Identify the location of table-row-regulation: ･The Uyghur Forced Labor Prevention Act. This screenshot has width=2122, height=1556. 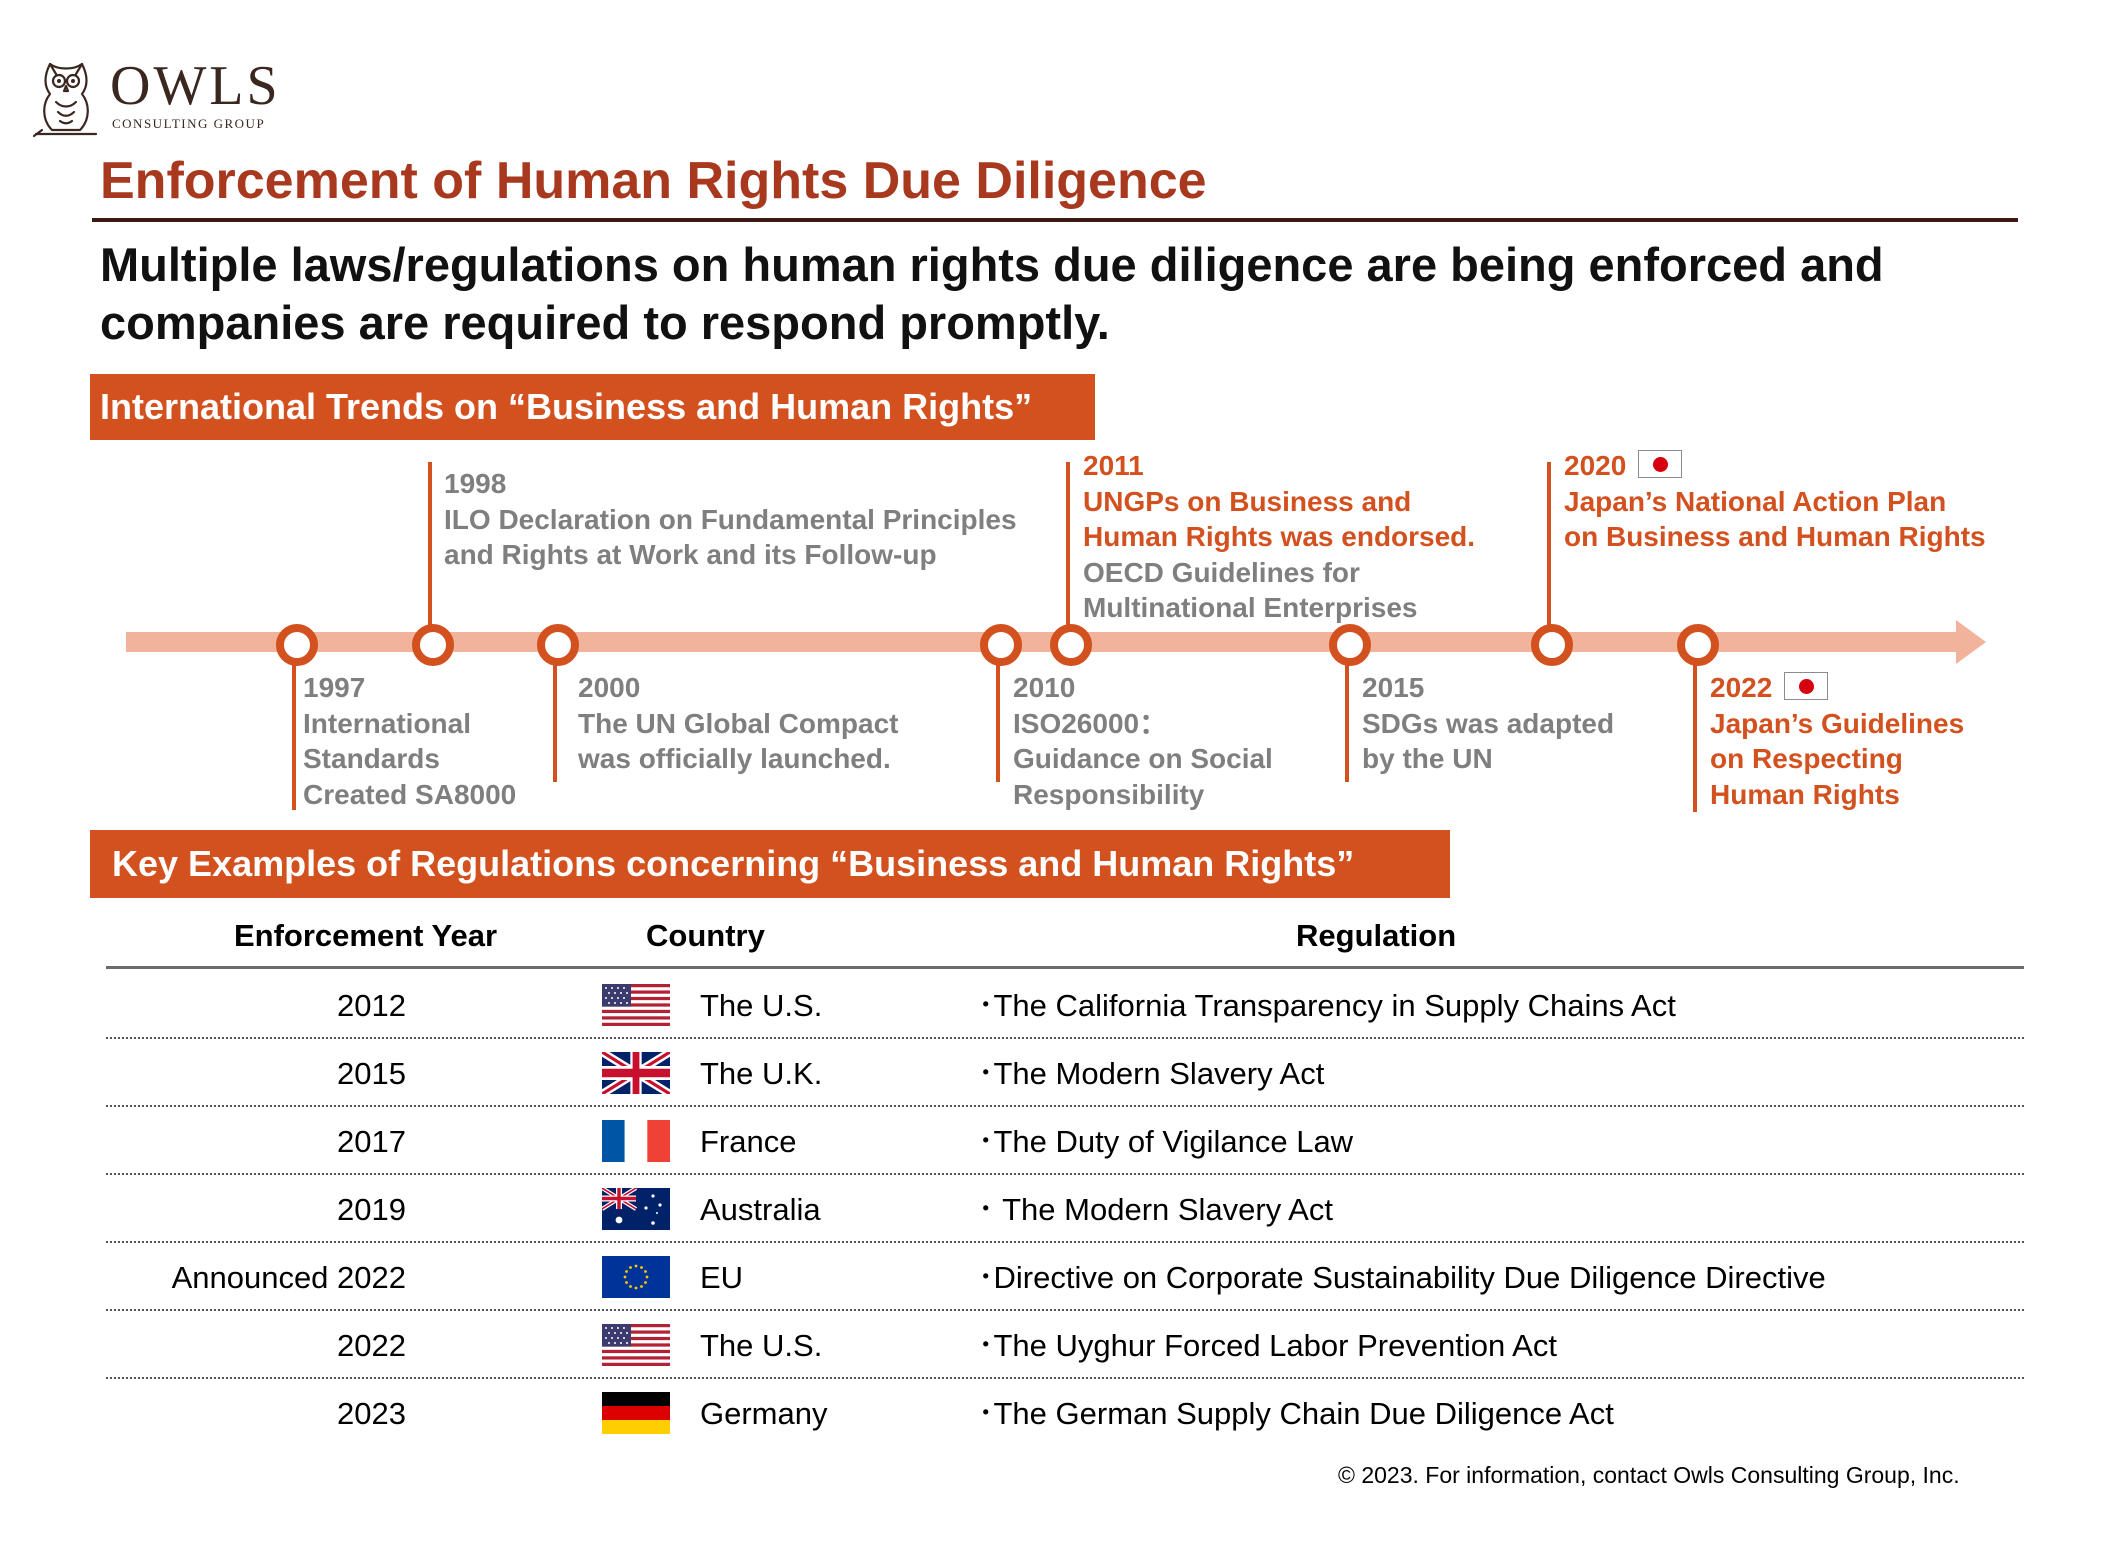
(1267, 1345).